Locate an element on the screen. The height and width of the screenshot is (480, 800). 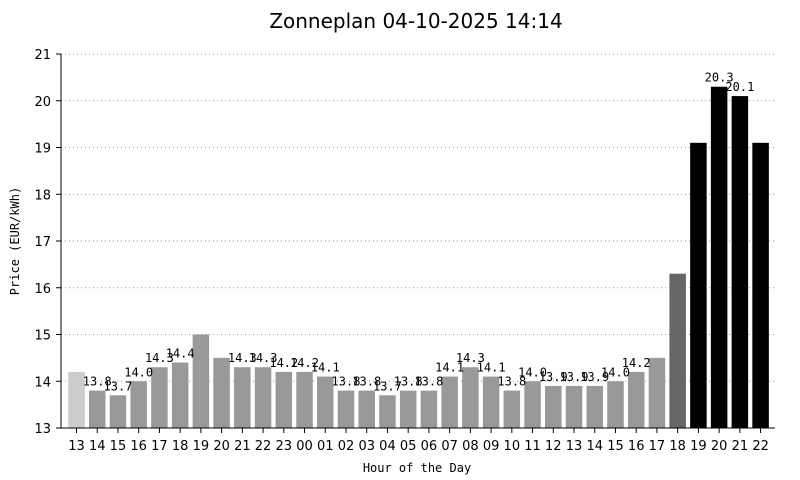
x-tick-label: 03 is located at coordinates (366, 446).